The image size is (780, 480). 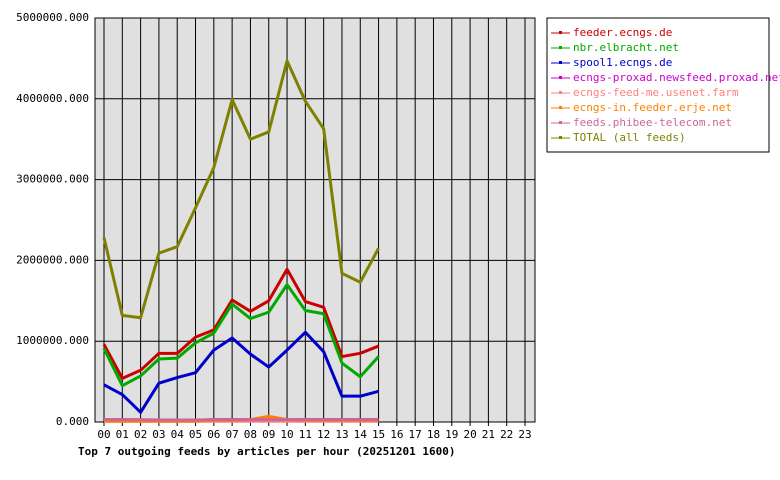 What do you see at coordinates (396, 434) in the screenshot?
I see `x-tick-label: 16` at bounding box center [396, 434].